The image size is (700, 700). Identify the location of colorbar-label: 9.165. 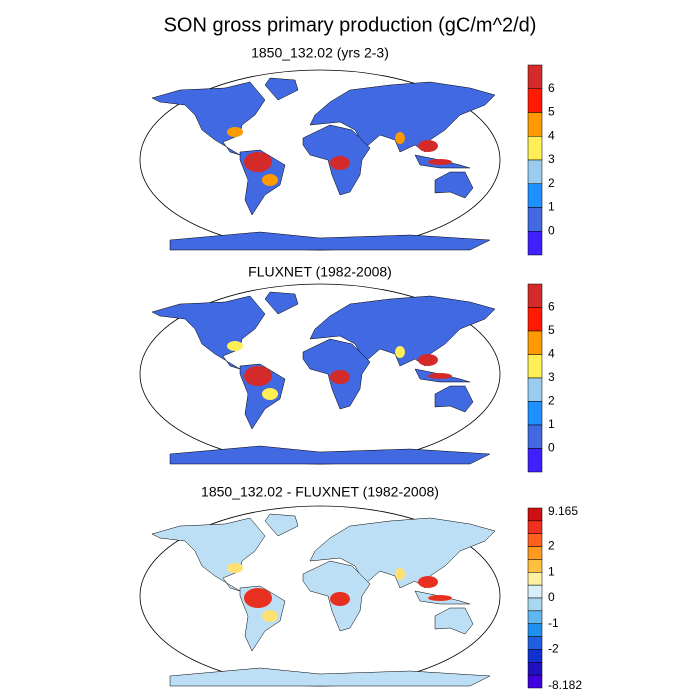
(563, 511).